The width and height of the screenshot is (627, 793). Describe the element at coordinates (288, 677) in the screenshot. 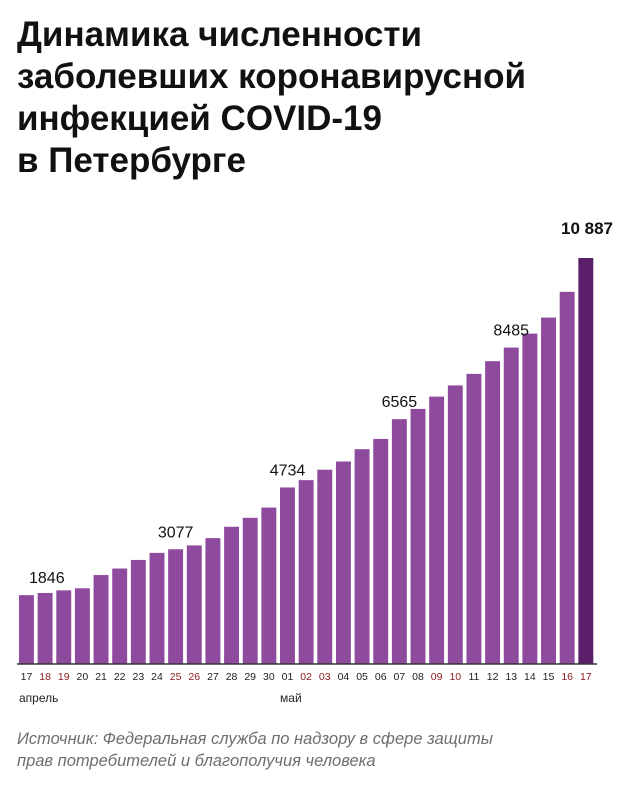

I see `x-tick-label: 01` at that location.